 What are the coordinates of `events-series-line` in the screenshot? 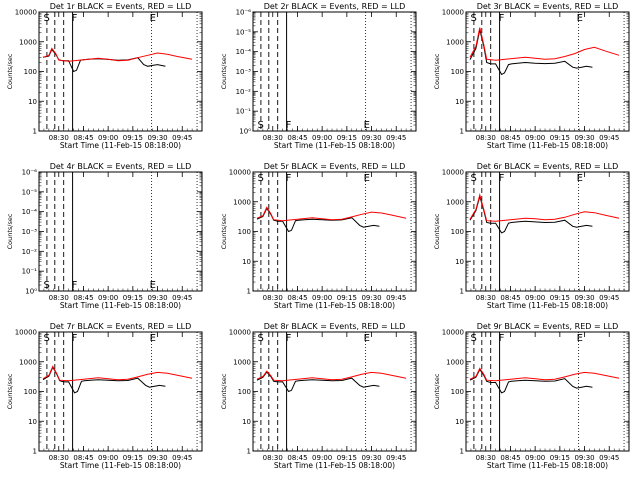 It's located at (318, 382).